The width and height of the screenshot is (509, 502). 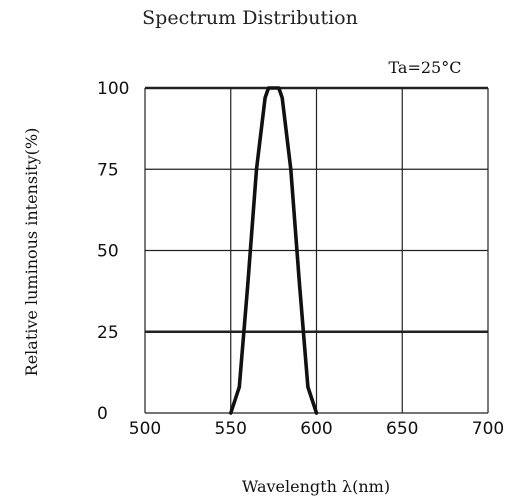 What do you see at coordinates (145, 429) in the screenshot?
I see `x-tick-label: 500` at bounding box center [145, 429].